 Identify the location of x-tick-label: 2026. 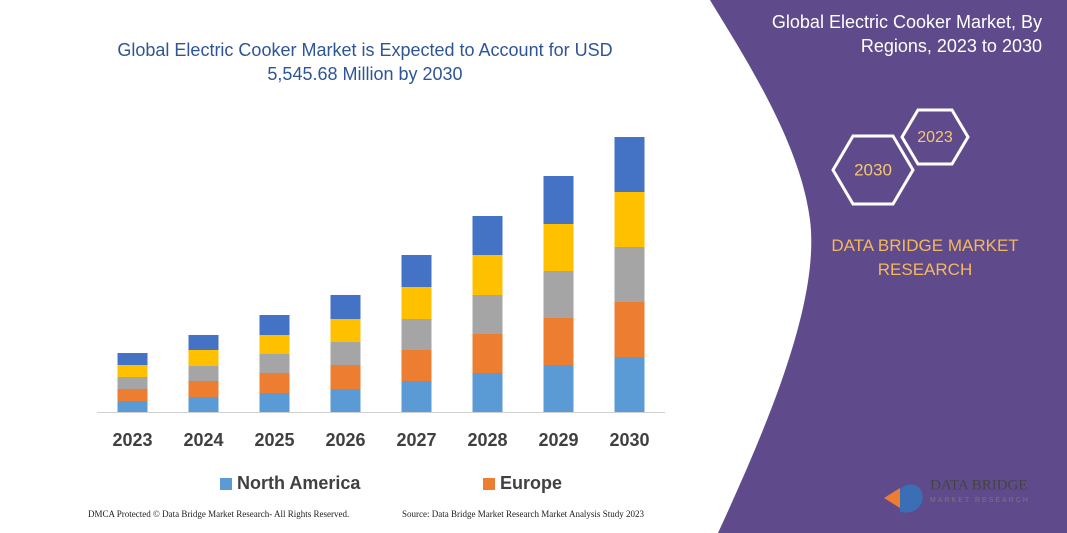
(345, 440).